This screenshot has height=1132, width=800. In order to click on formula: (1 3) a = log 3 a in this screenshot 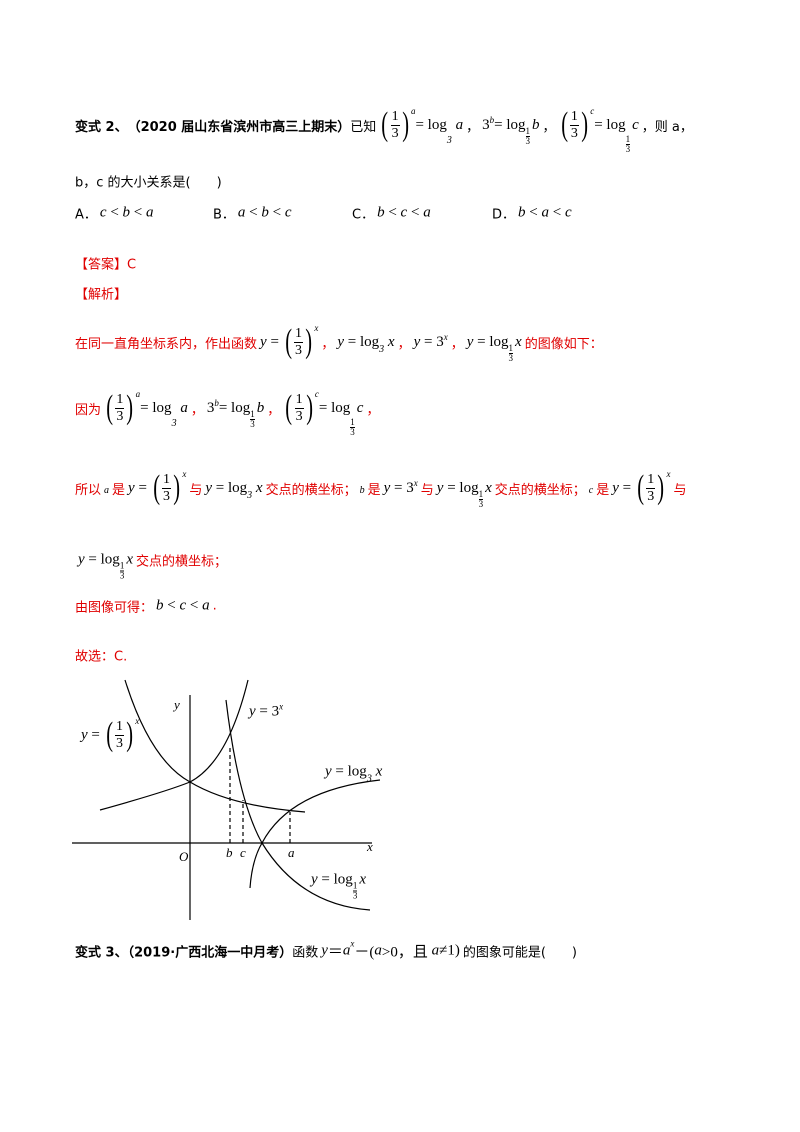, I will do `click(146, 409)`.